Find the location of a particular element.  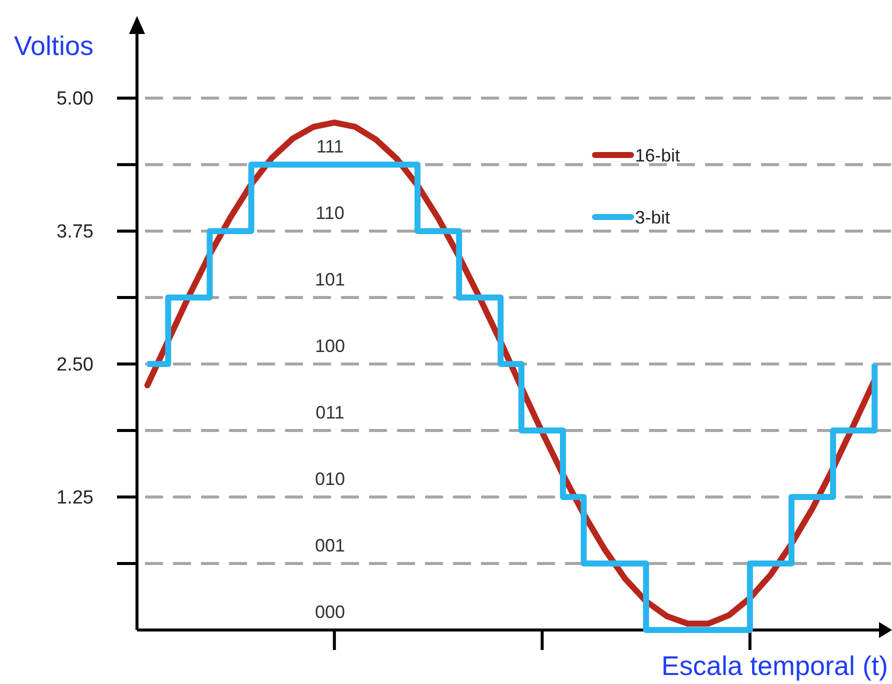

annotation: 110 is located at coordinates (330, 213).